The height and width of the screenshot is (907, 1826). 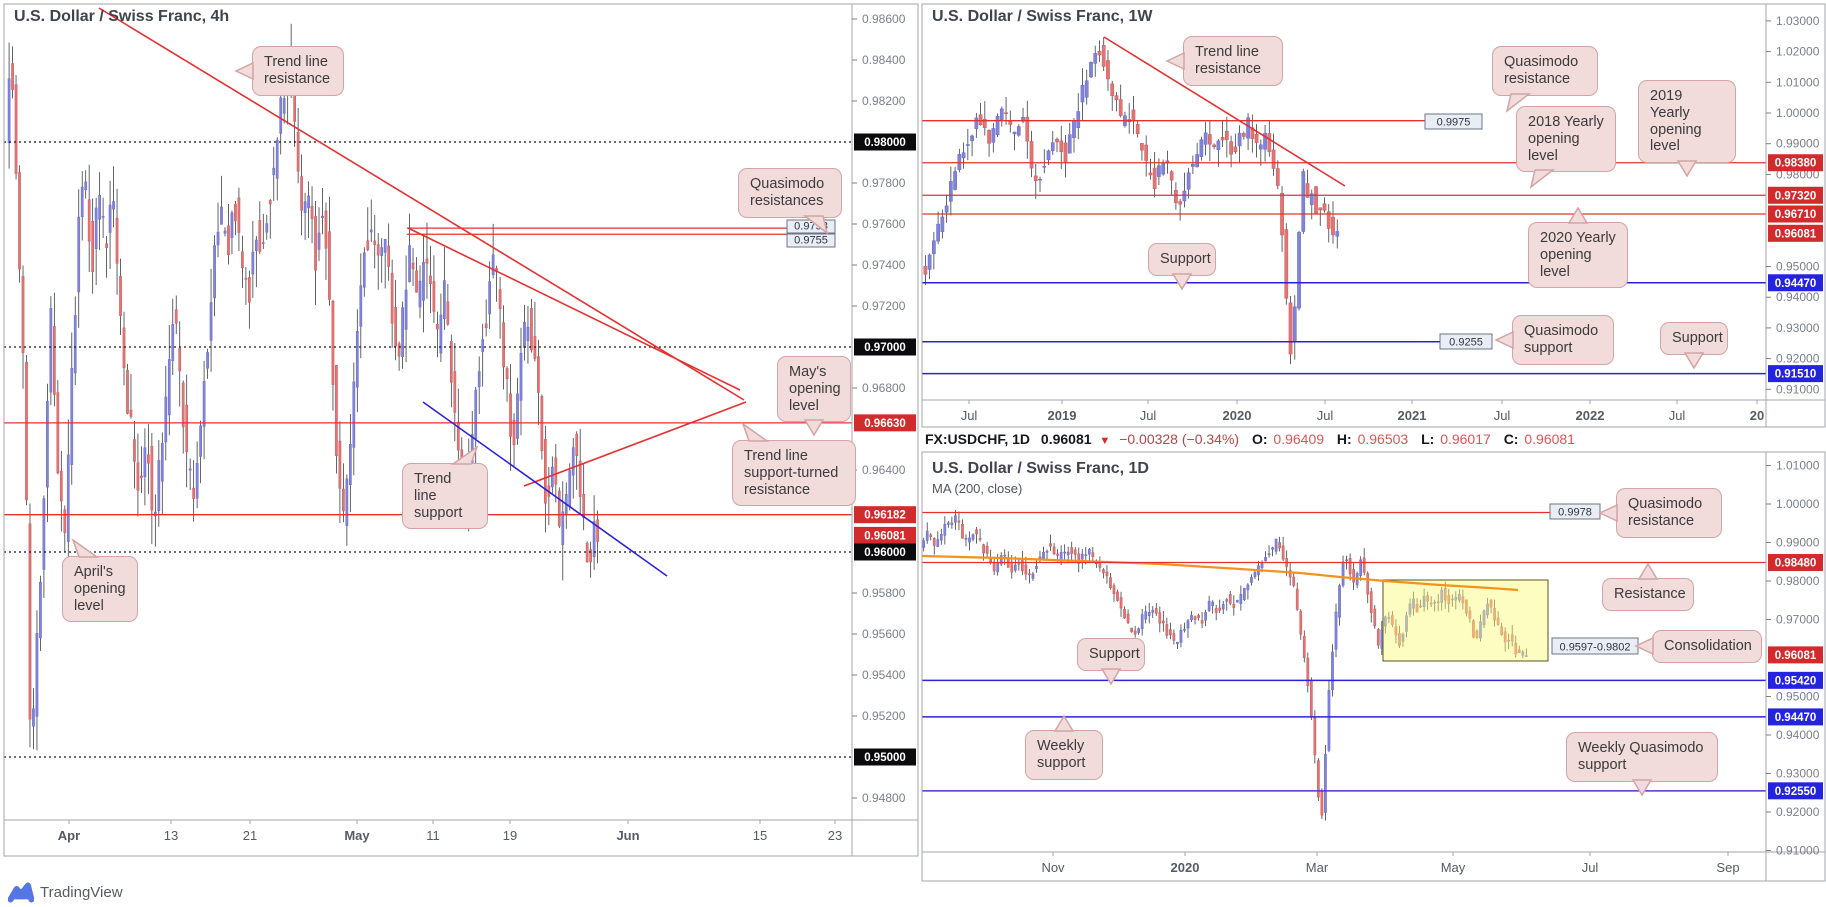 What do you see at coordinates (1642, 764) in the screenshot?
I see `callout-d1-weekly-quasimodo-support: Weekly Quasimodo support` at bounding box center [1642, 764].